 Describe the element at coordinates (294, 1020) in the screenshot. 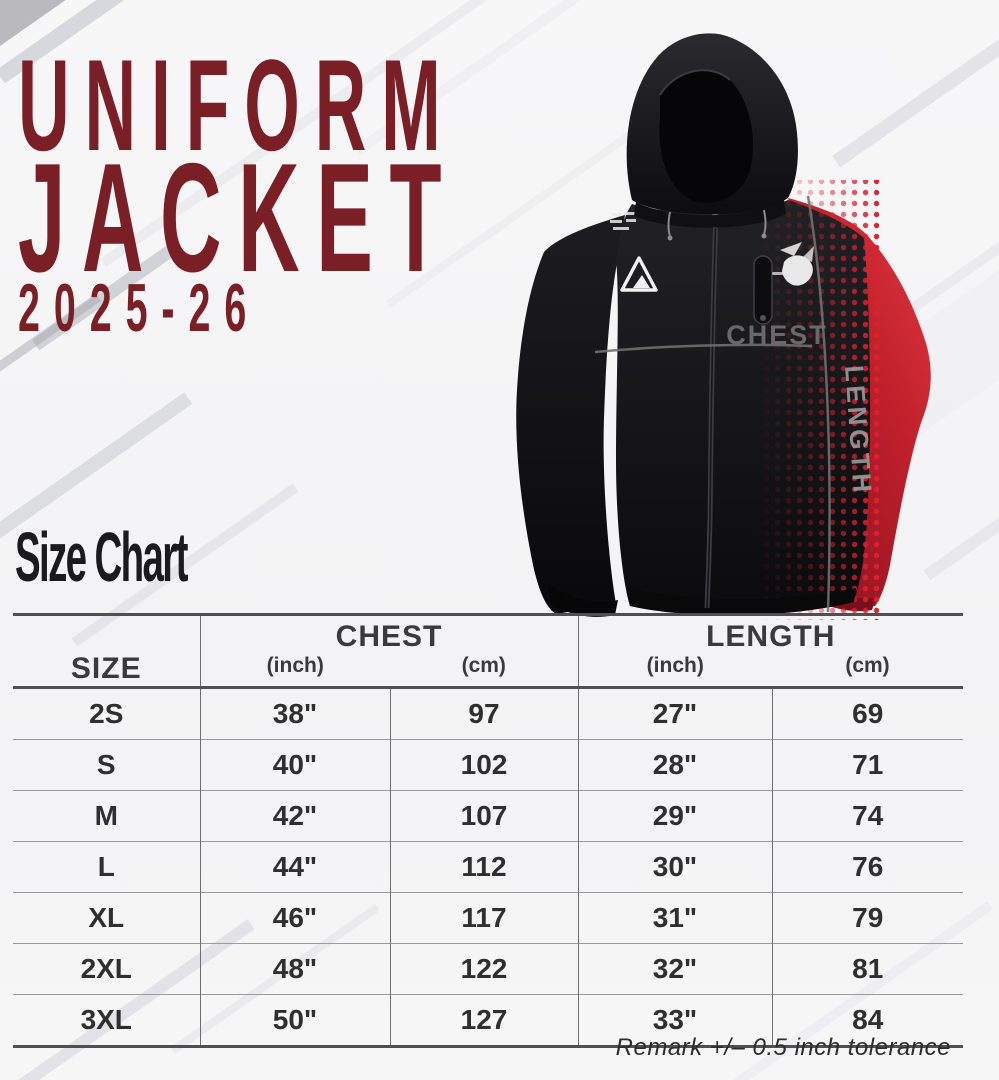

I see `chest-inch-cell: 50"` at that location.